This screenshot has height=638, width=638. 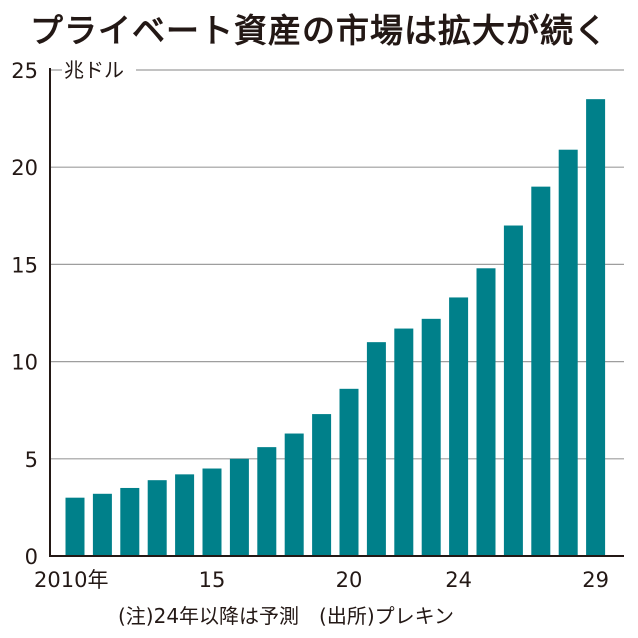 I want to click on x-tick-label-19: 29, so click(x=595, y=580).